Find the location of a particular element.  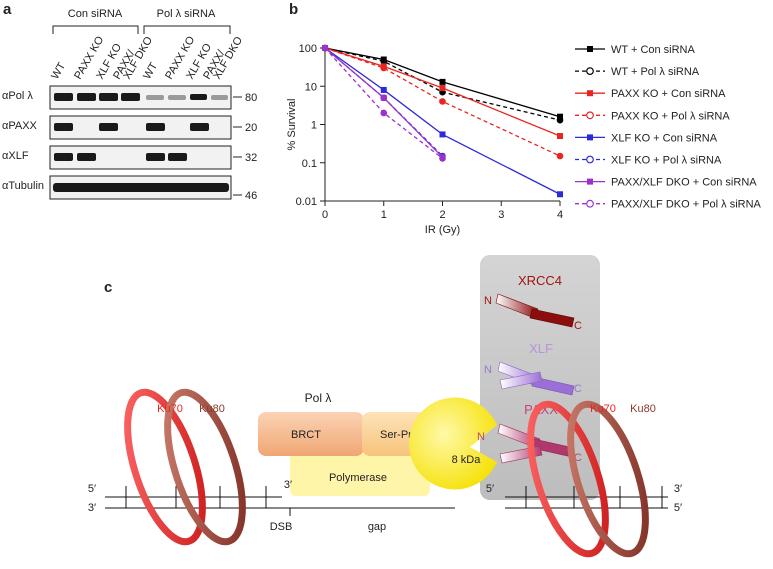

group-label: Con siRNA is located at coordinates (95, 14).